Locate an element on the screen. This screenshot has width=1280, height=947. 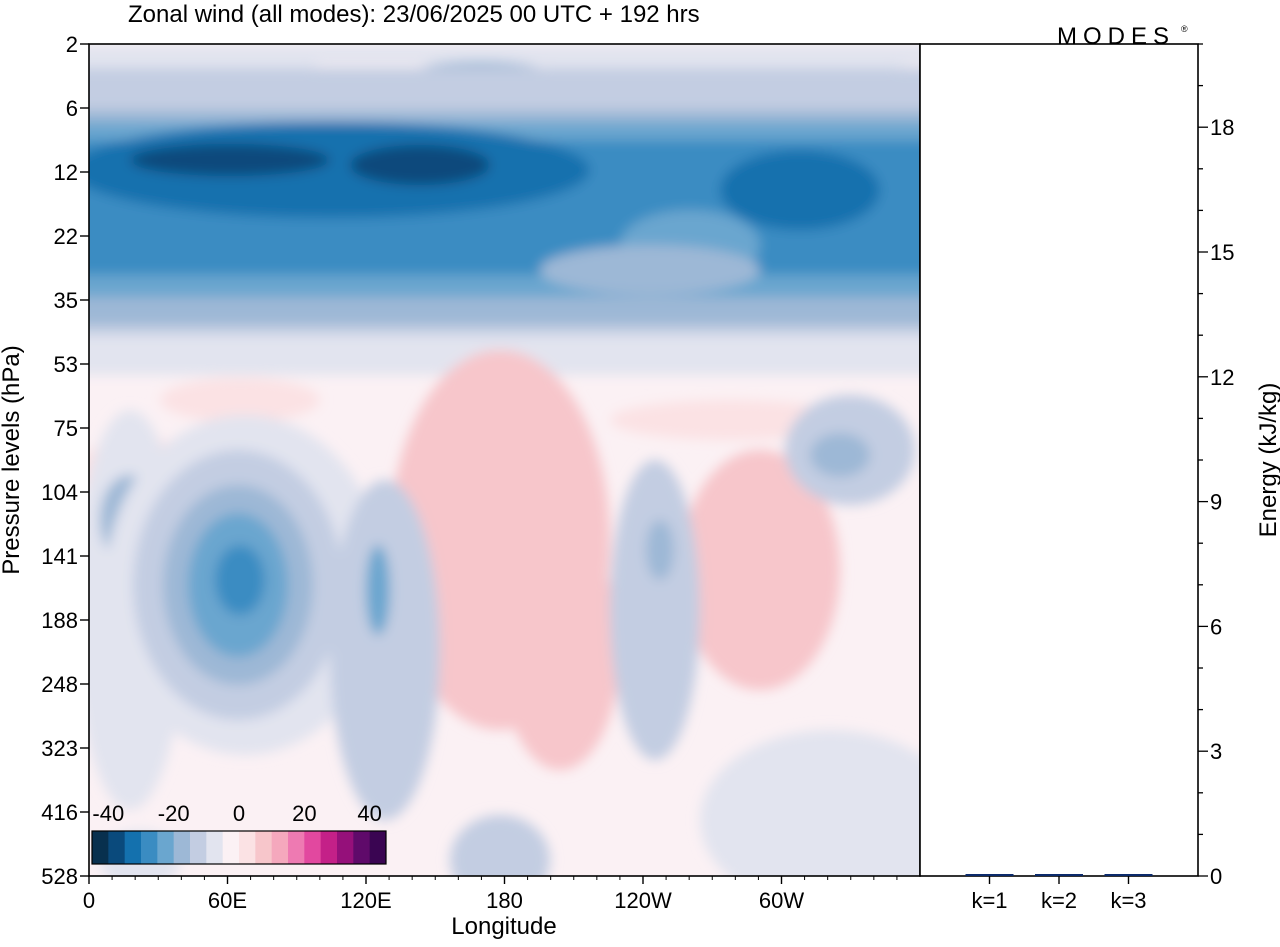
colorbar-frame is located at coordinates (239, 847).